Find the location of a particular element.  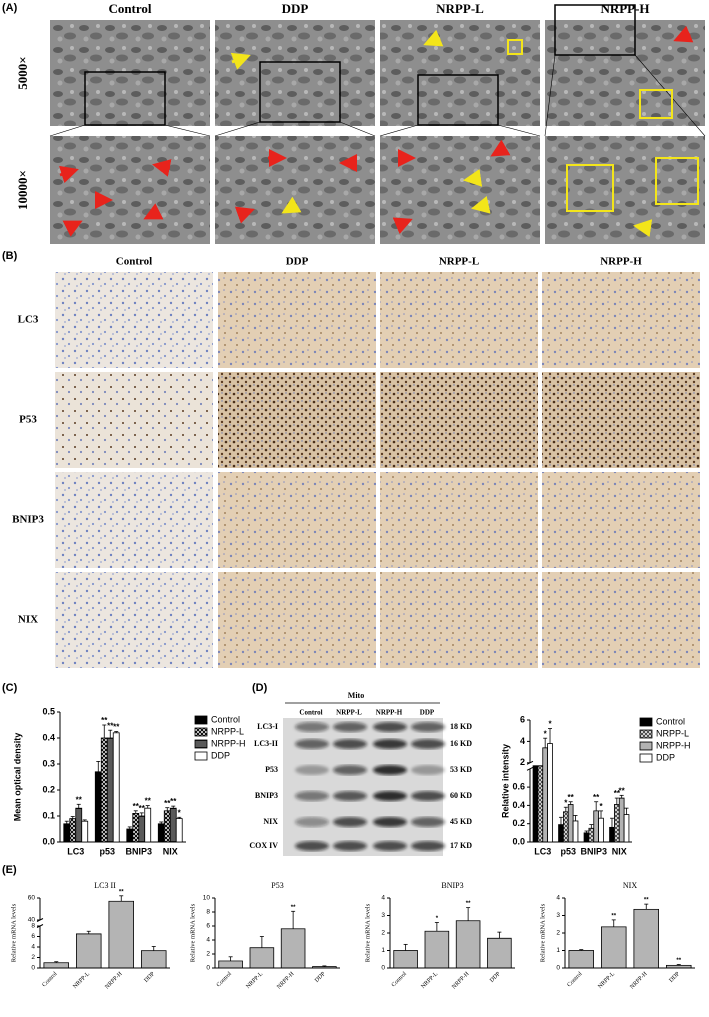

x-tick-label: p53 is located at coordinates (568, 851).